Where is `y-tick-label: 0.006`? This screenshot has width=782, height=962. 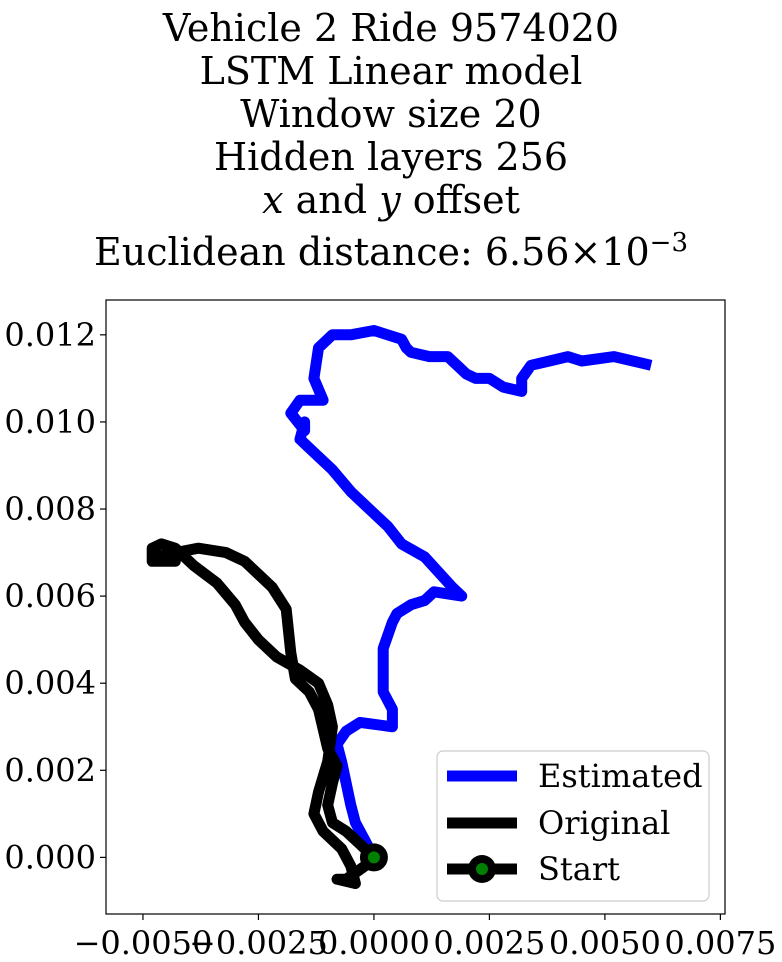 y-tick-label: 0.006 is located at coordinates (50, 596).